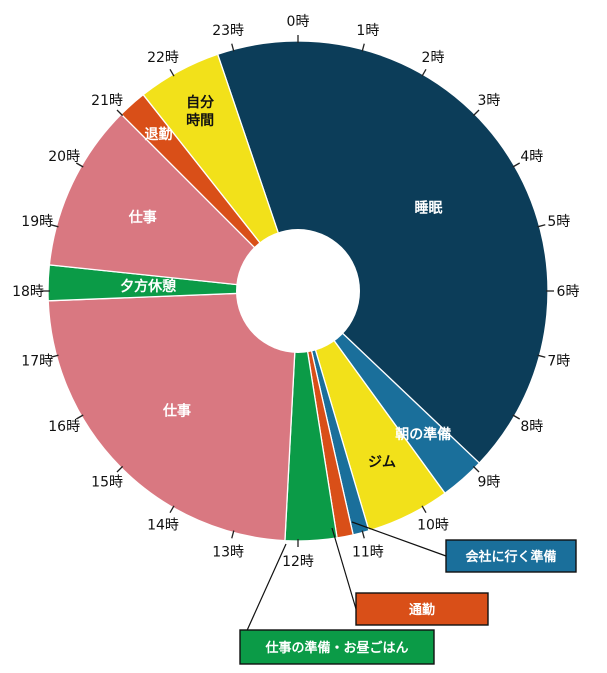  I want to click on hour-label-1: 1時, so click(367, 31).